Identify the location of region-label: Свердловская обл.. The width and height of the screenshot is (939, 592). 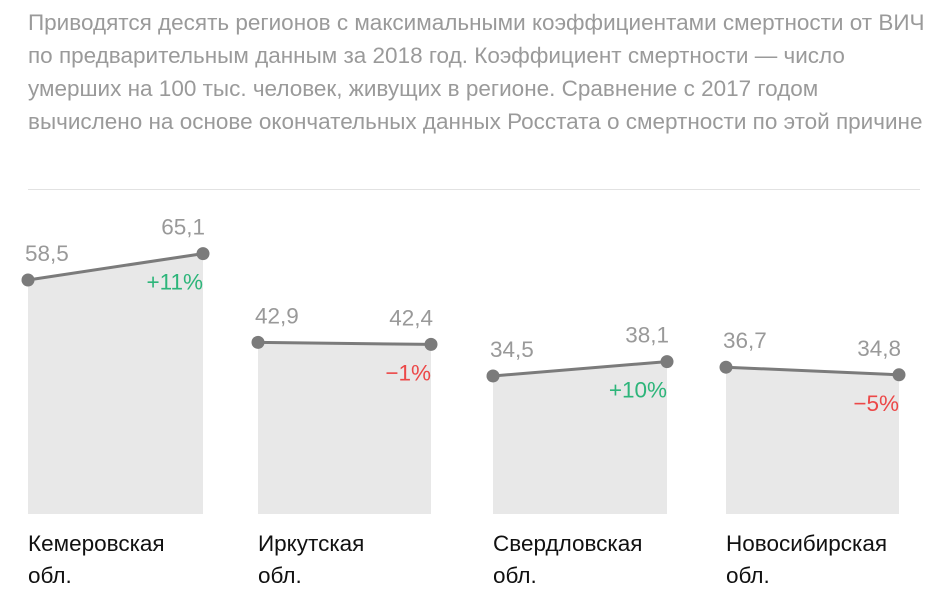
(567, 560).